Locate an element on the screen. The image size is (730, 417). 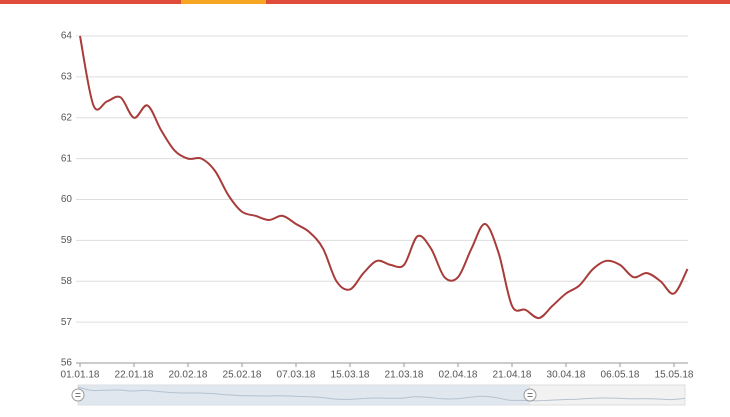
y-tick-label: 64 is located at coordinates (67, 36).